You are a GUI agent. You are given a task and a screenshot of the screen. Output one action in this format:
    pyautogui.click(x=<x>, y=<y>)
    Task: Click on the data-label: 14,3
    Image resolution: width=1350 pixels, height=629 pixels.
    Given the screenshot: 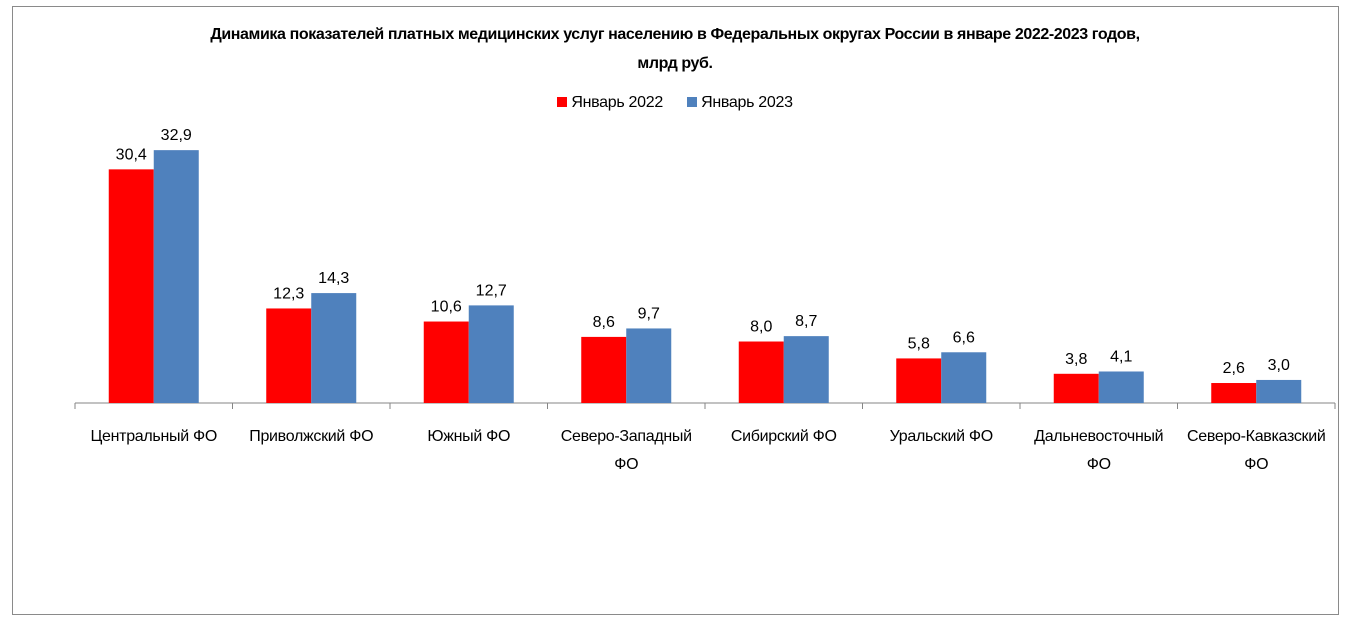 What is the action you would take?
    pyautogui.click(x=333, y=278)
    